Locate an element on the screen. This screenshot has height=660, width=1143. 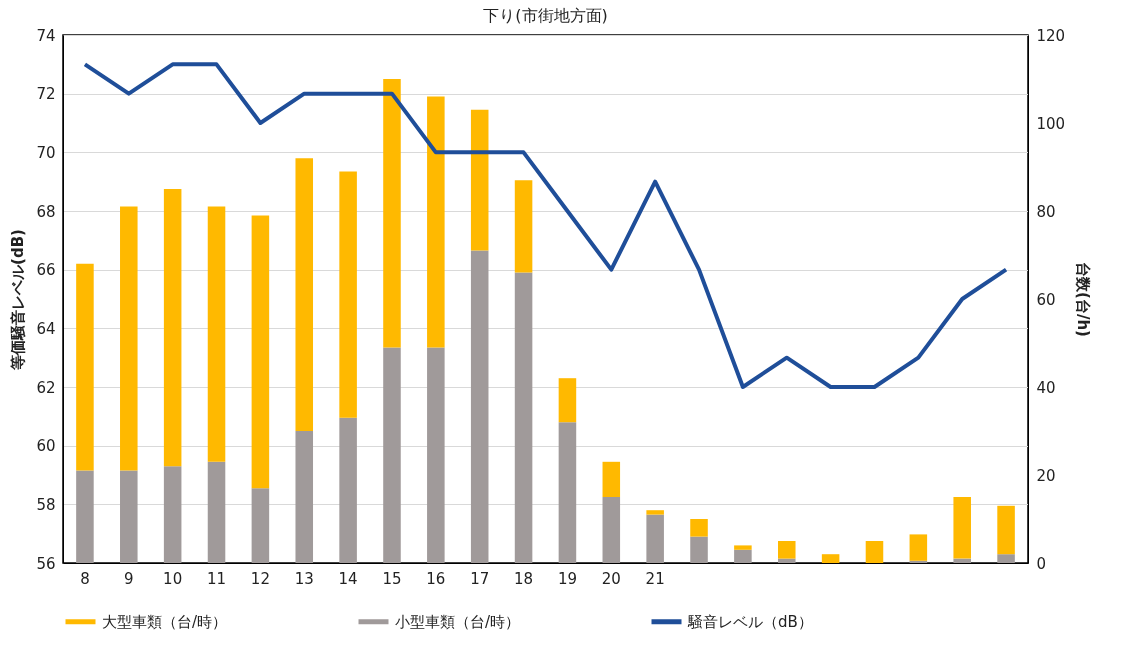
y2-tick-label: 0 is located at coordinates (1041, 563).